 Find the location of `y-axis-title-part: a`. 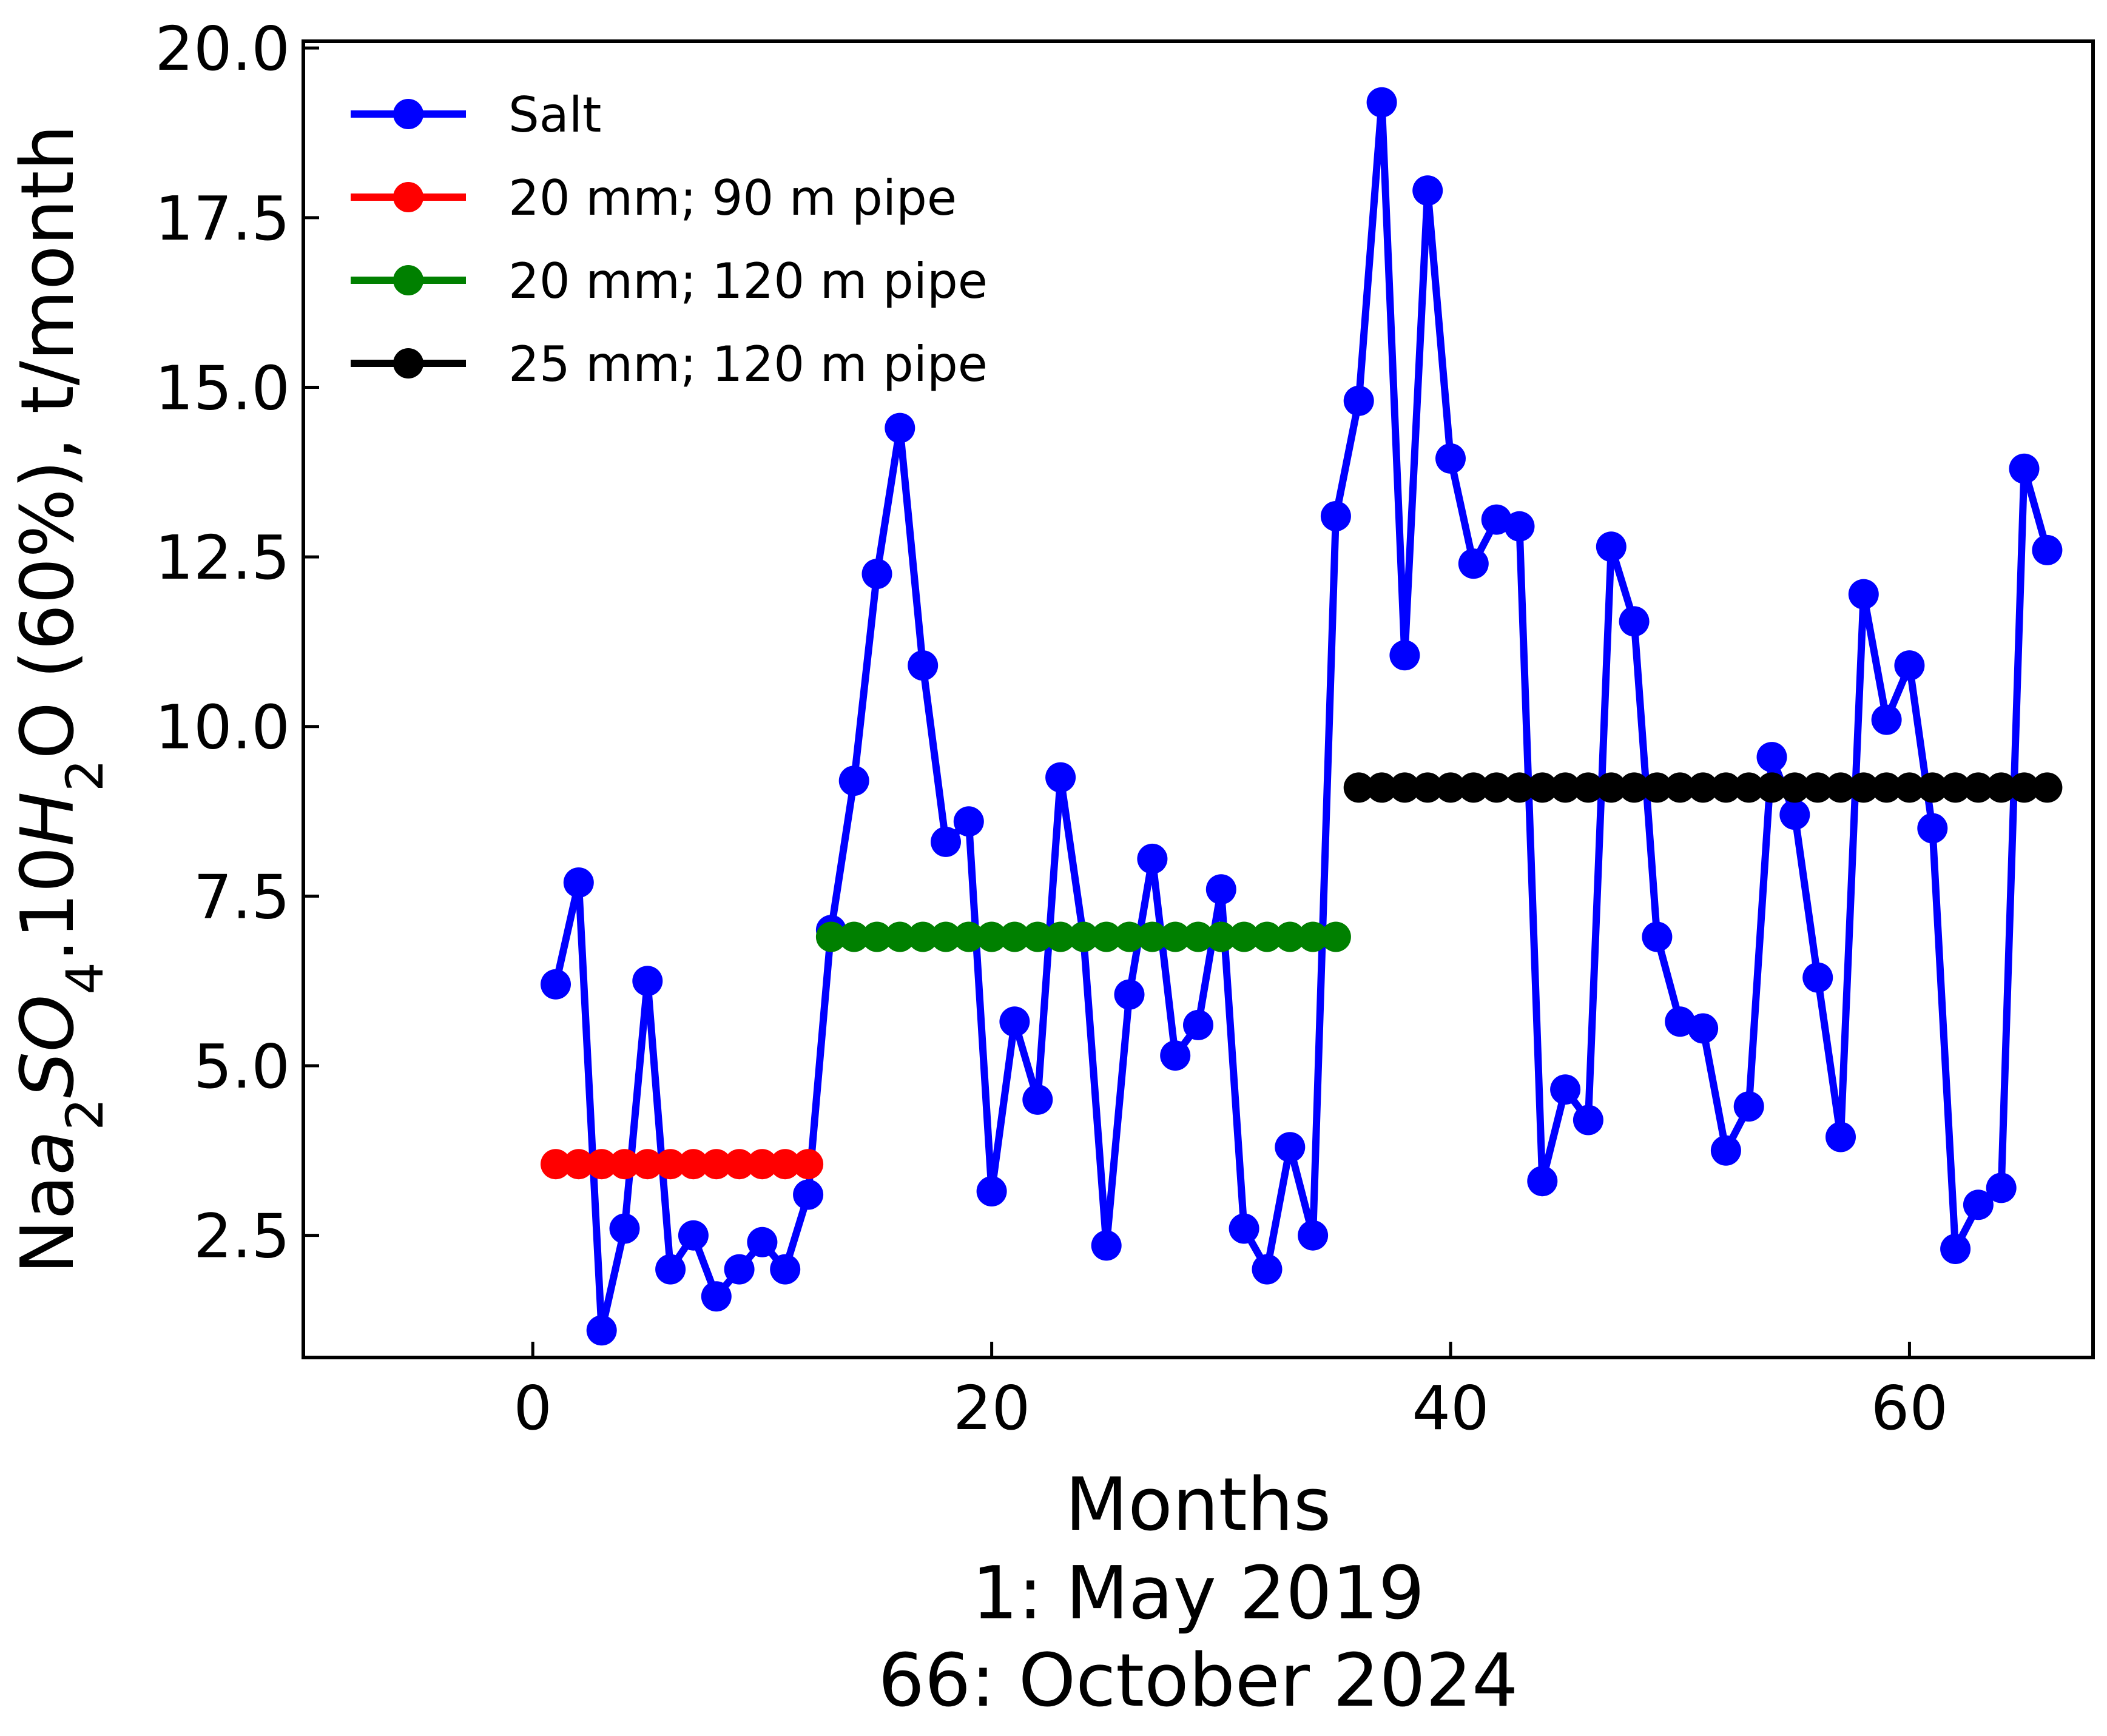

y-axis-title-part: a is located at coordinates (48, 1153).